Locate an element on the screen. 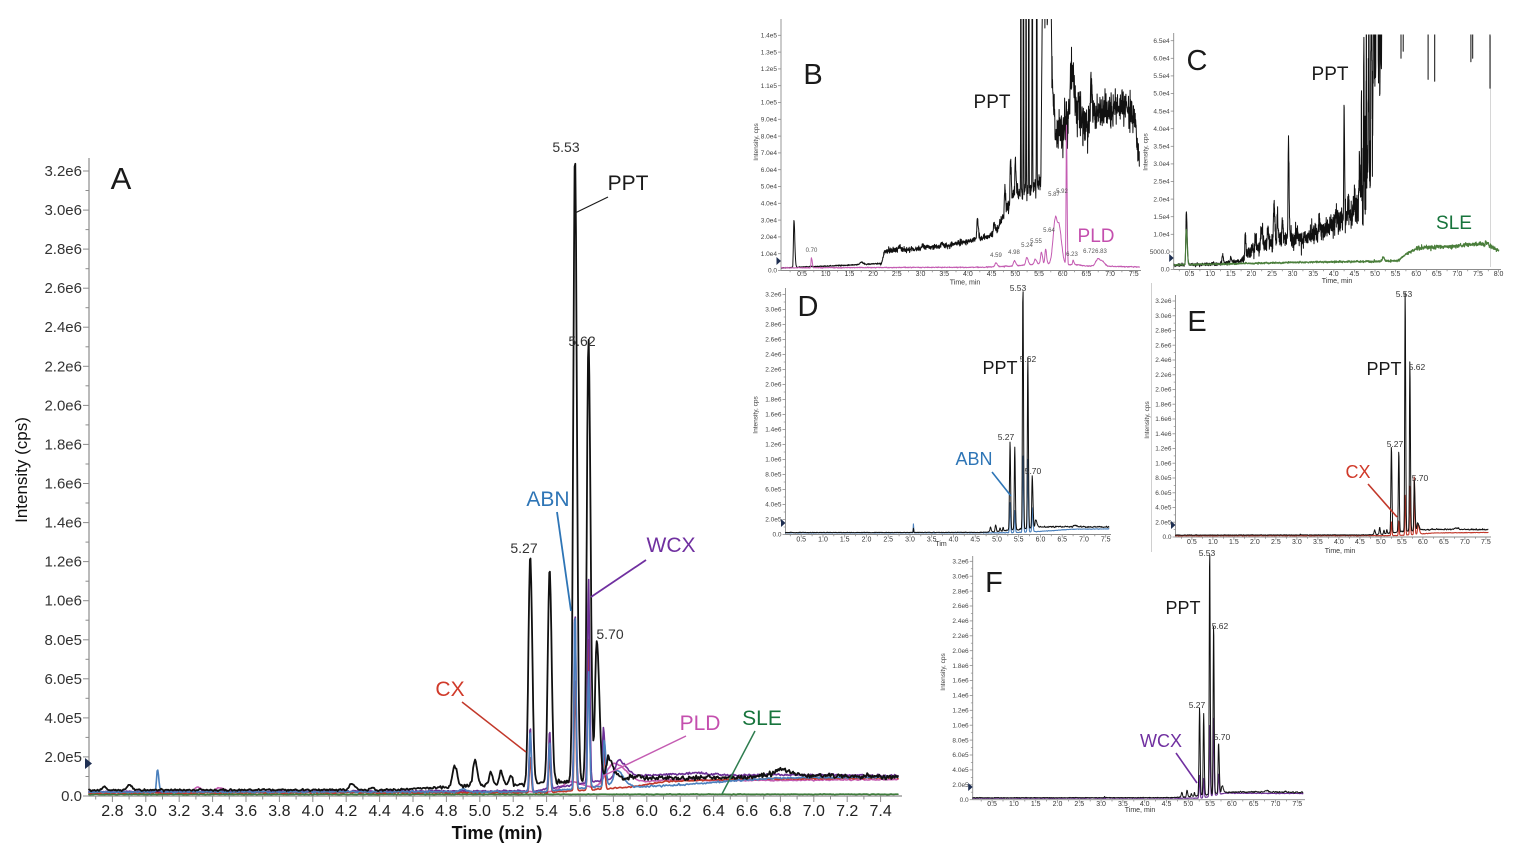  svg-text: 7.0 is located at coordinates (1465, 542).